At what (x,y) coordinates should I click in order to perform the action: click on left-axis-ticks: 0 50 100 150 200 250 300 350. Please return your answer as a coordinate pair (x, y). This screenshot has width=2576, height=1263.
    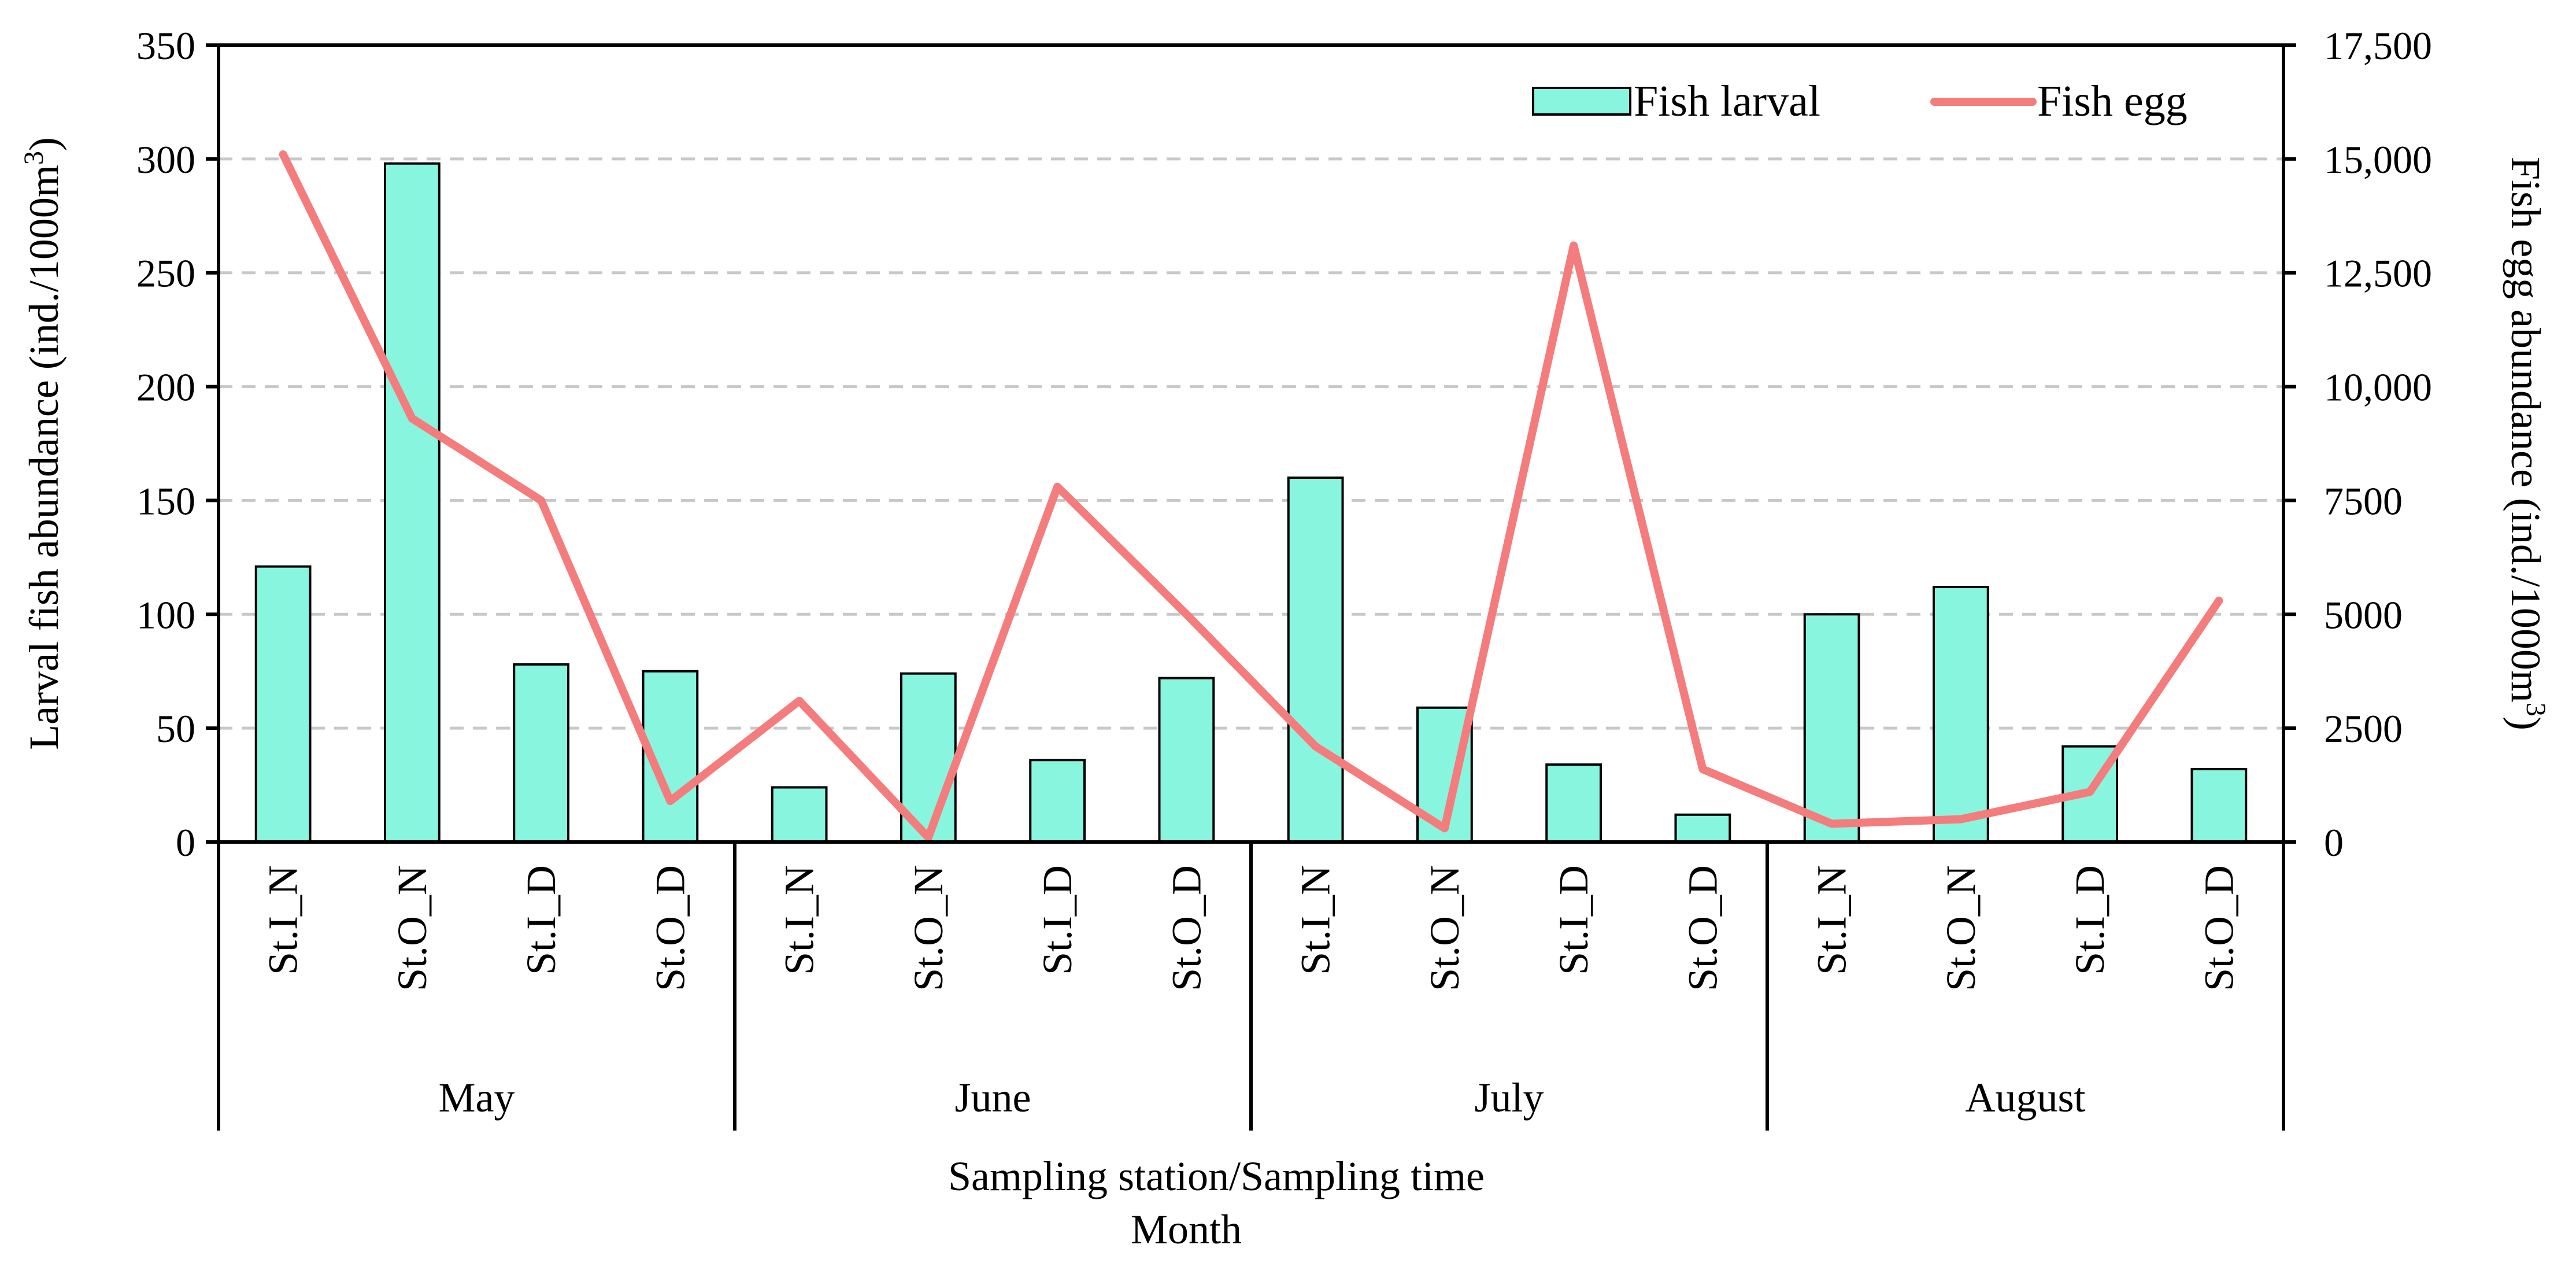
    Looking at the image, I should click on (177, 444).